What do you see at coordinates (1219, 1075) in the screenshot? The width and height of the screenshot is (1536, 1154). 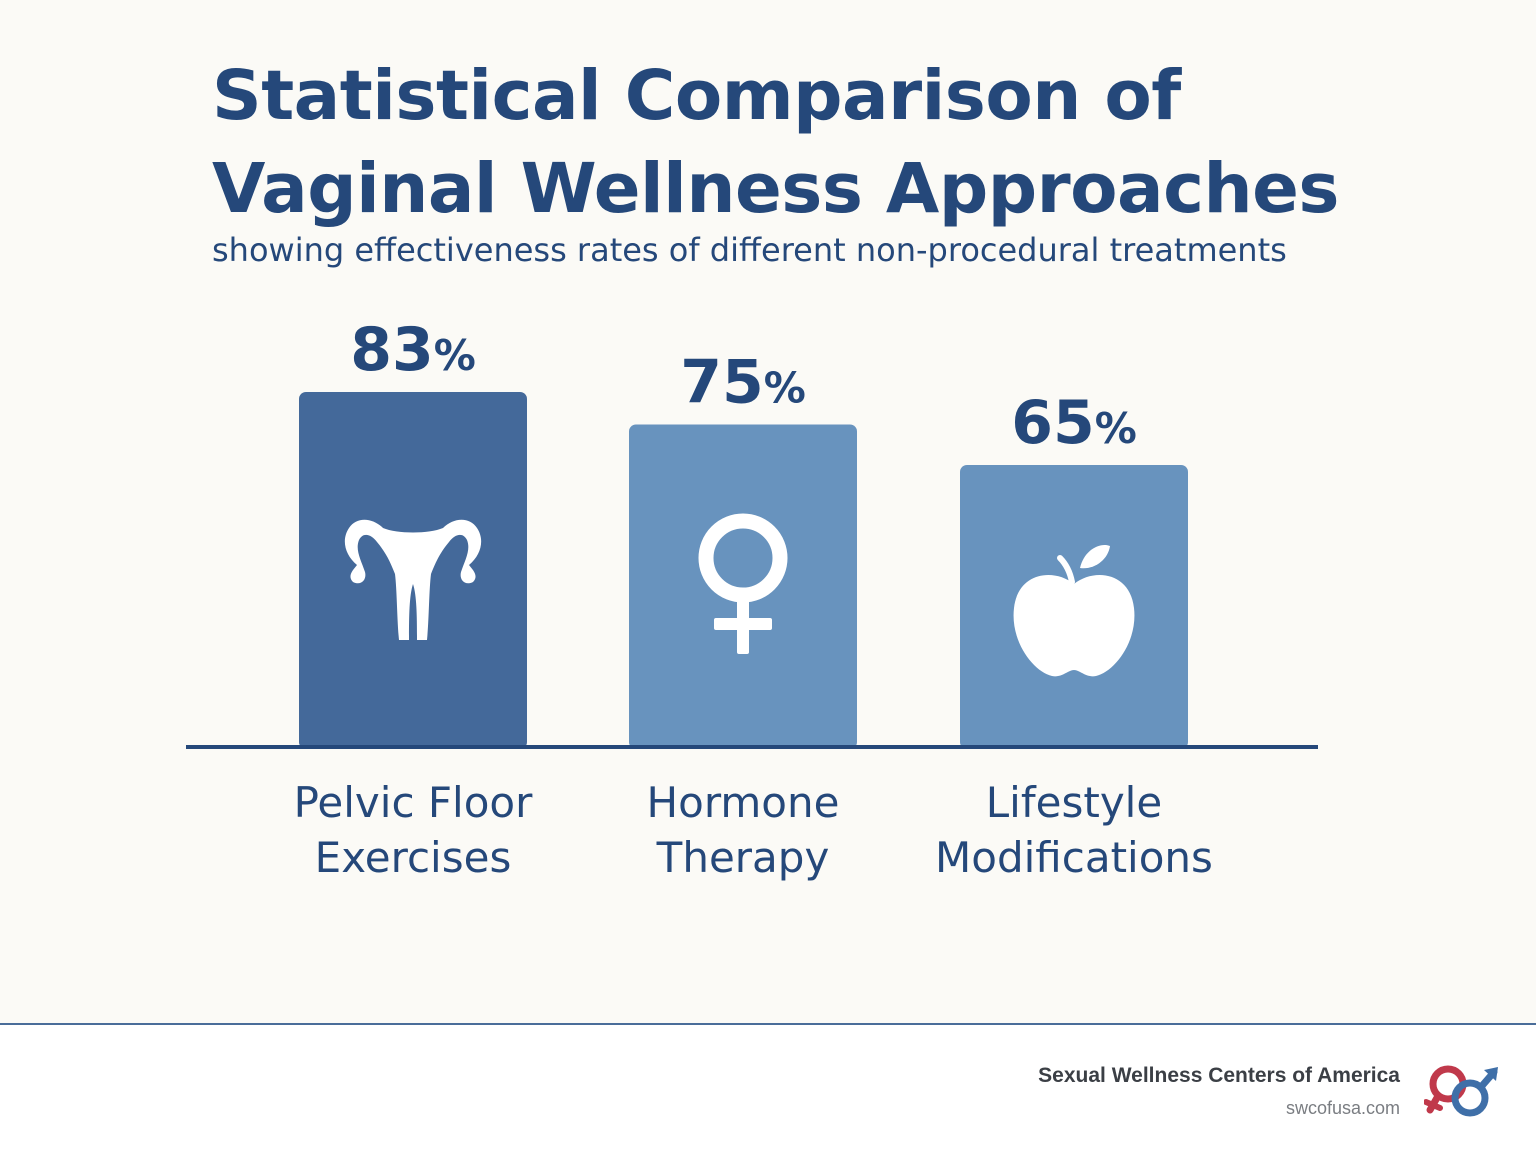 I see `brand-name: Sexual Wellness Centers of America` at bounding box center [1219, 1075].